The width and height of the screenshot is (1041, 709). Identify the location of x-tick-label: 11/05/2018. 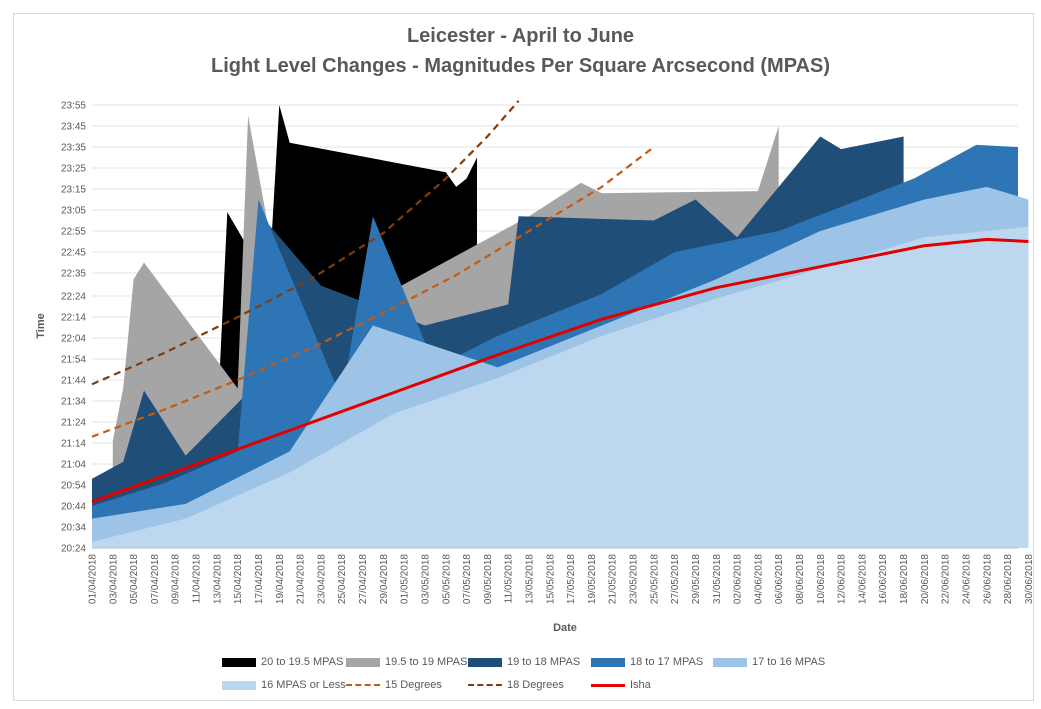
(509, 579).